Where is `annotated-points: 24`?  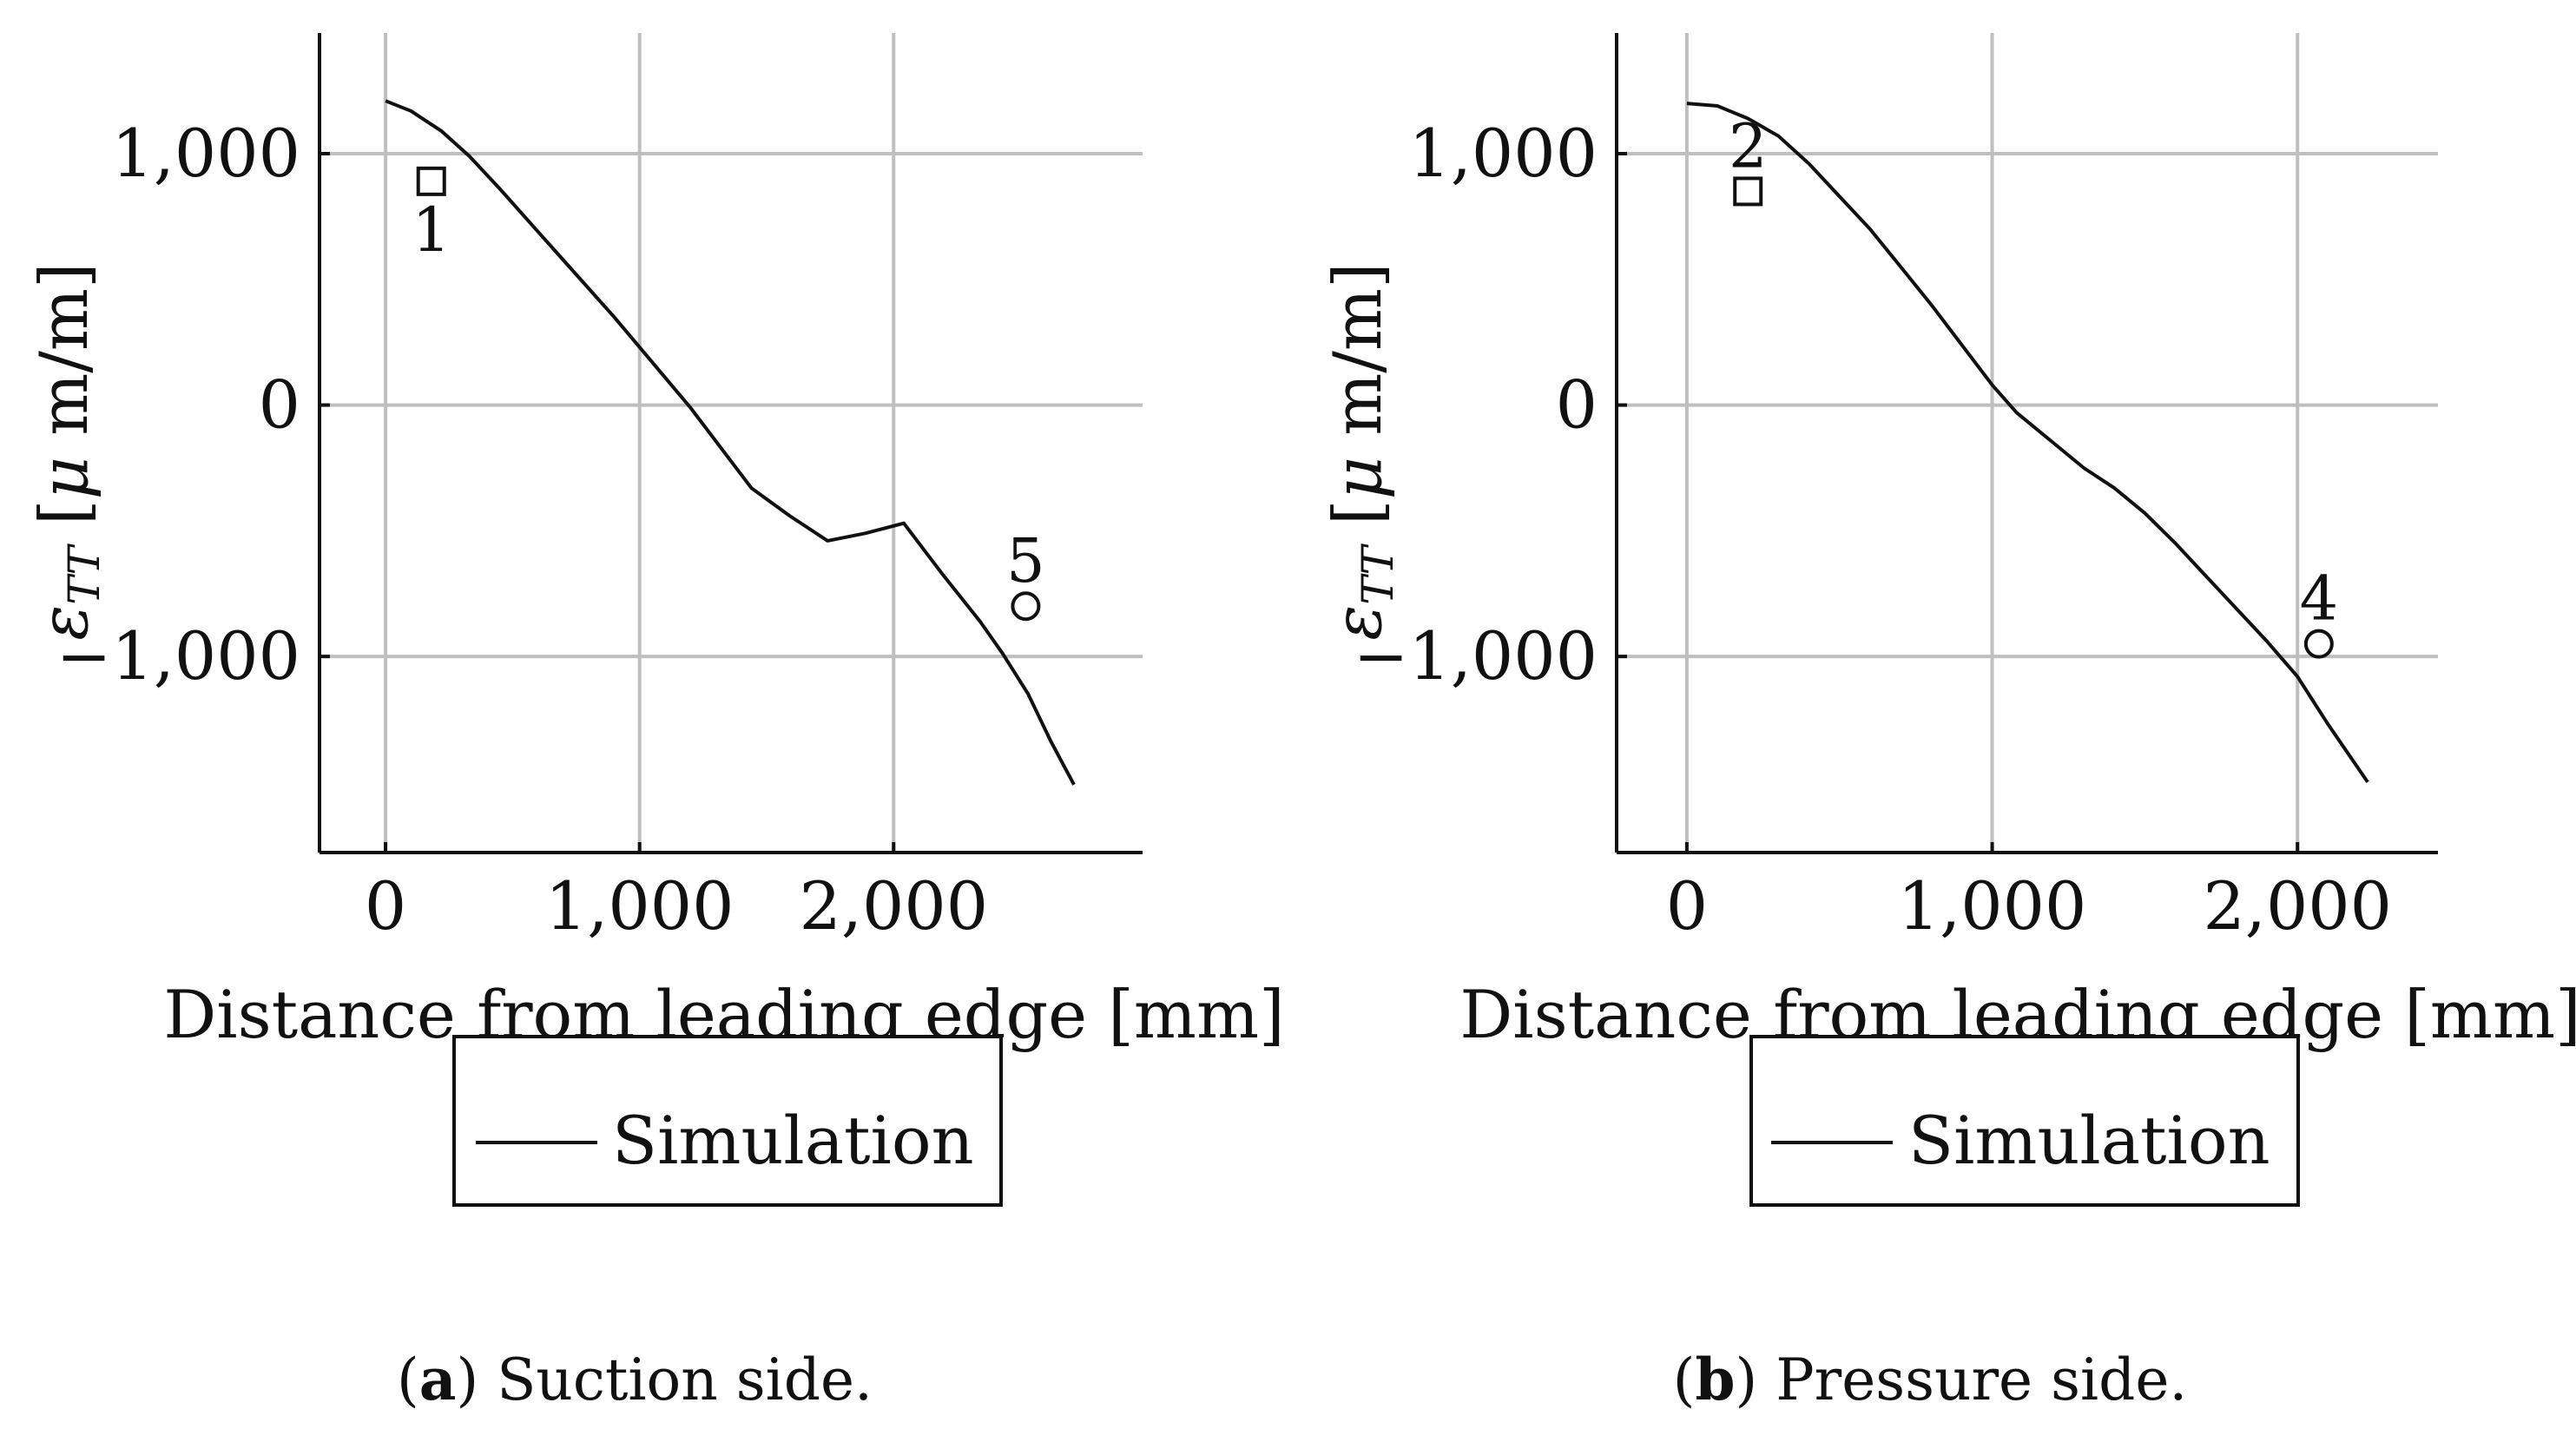 annotated-points: 24 is located at coordinates (2034, 384).